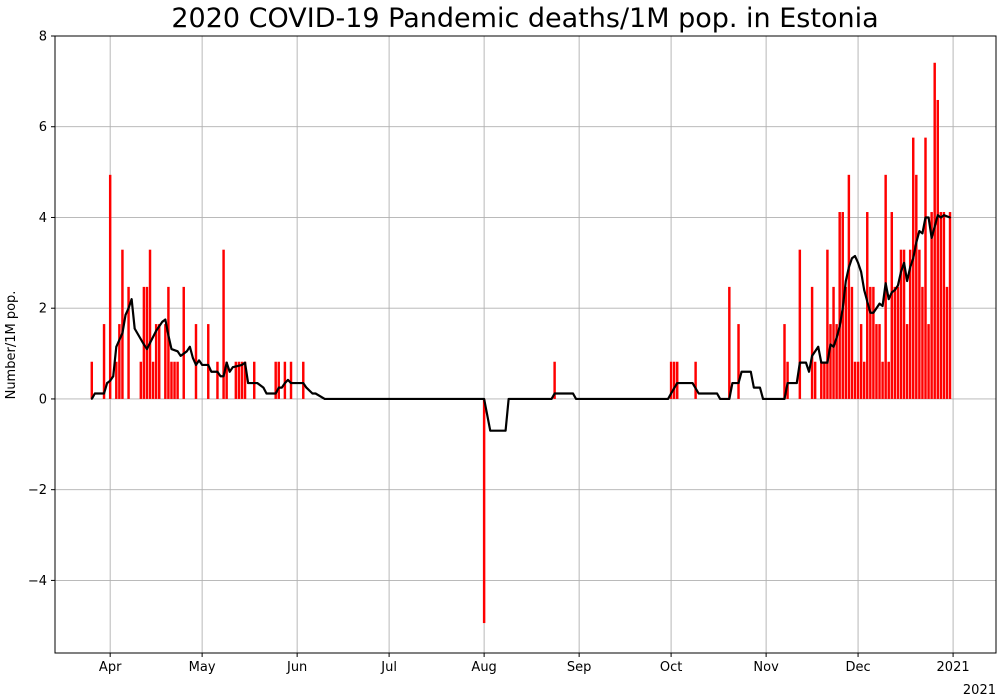 The height and width of the screenshot is (700, 1000). What do you see at coordinates (296, 667) in the screenshot?
I see `x-tick-label-2: Jun` at bounding box center [296, 667].